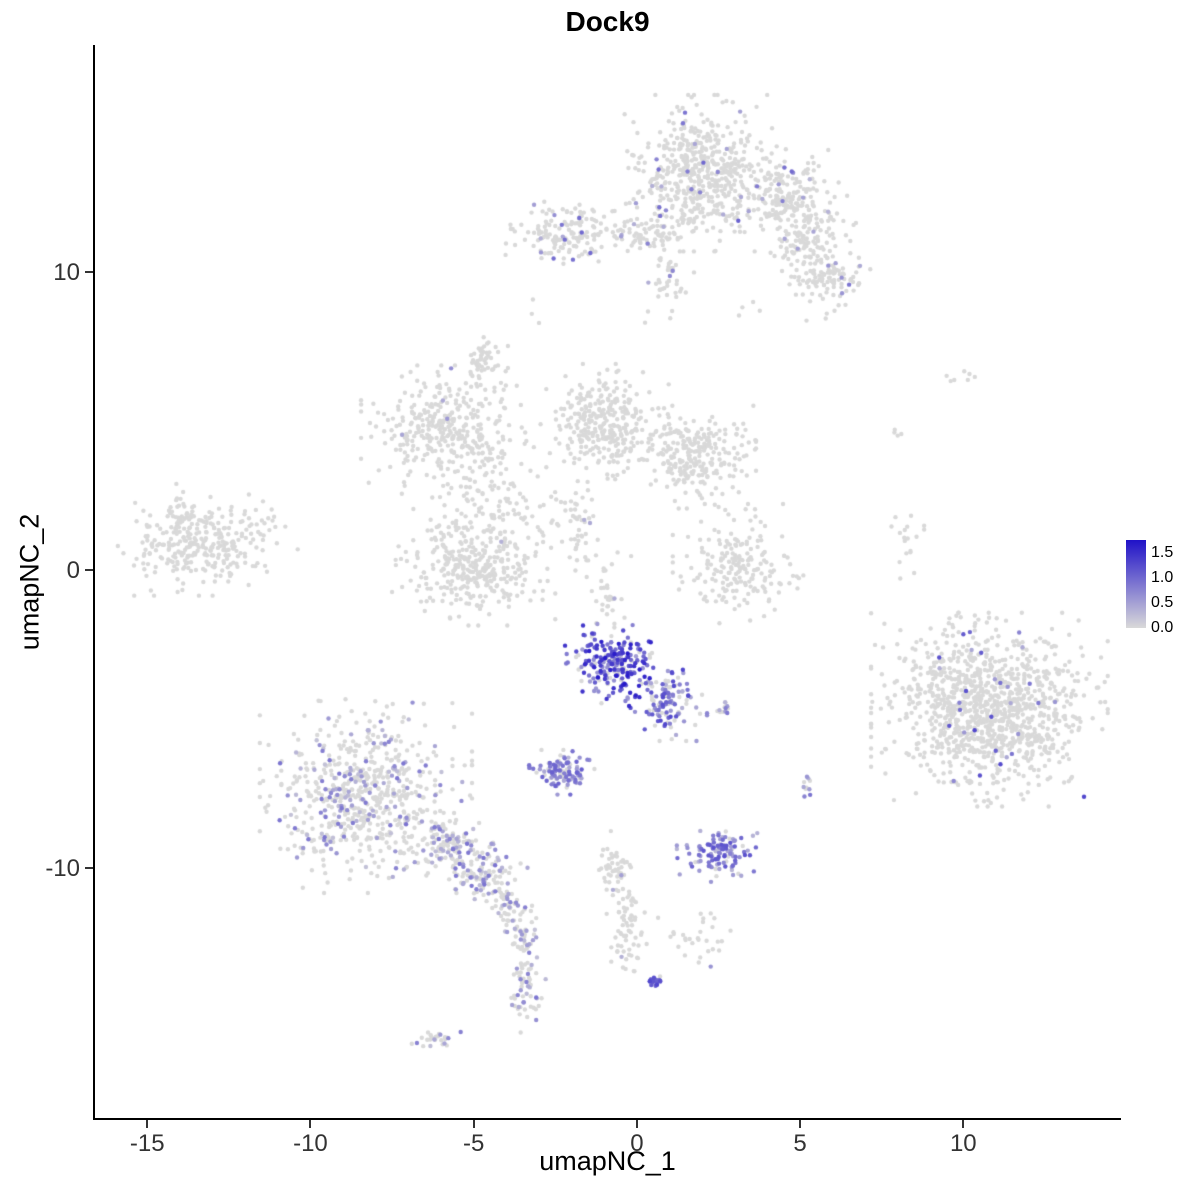  What do you see at coordinates (147, 1143) in the screenshot?
I see `x-tick-label: -15` at bounding box center [147, 1143].